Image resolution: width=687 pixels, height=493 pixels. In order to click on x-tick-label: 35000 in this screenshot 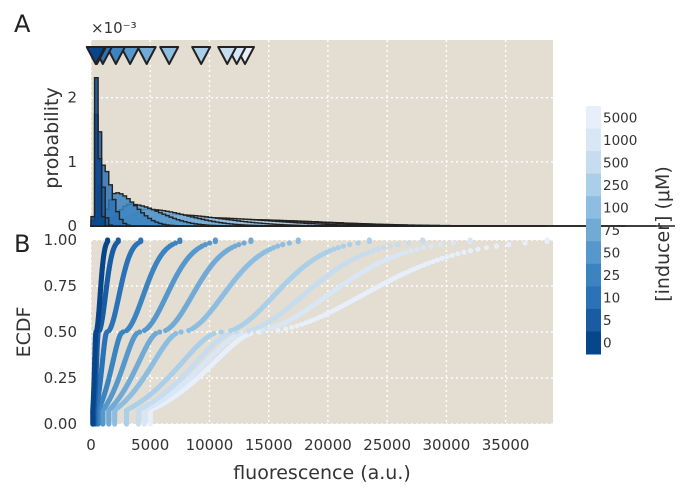, I will do `click(506, 445)`.